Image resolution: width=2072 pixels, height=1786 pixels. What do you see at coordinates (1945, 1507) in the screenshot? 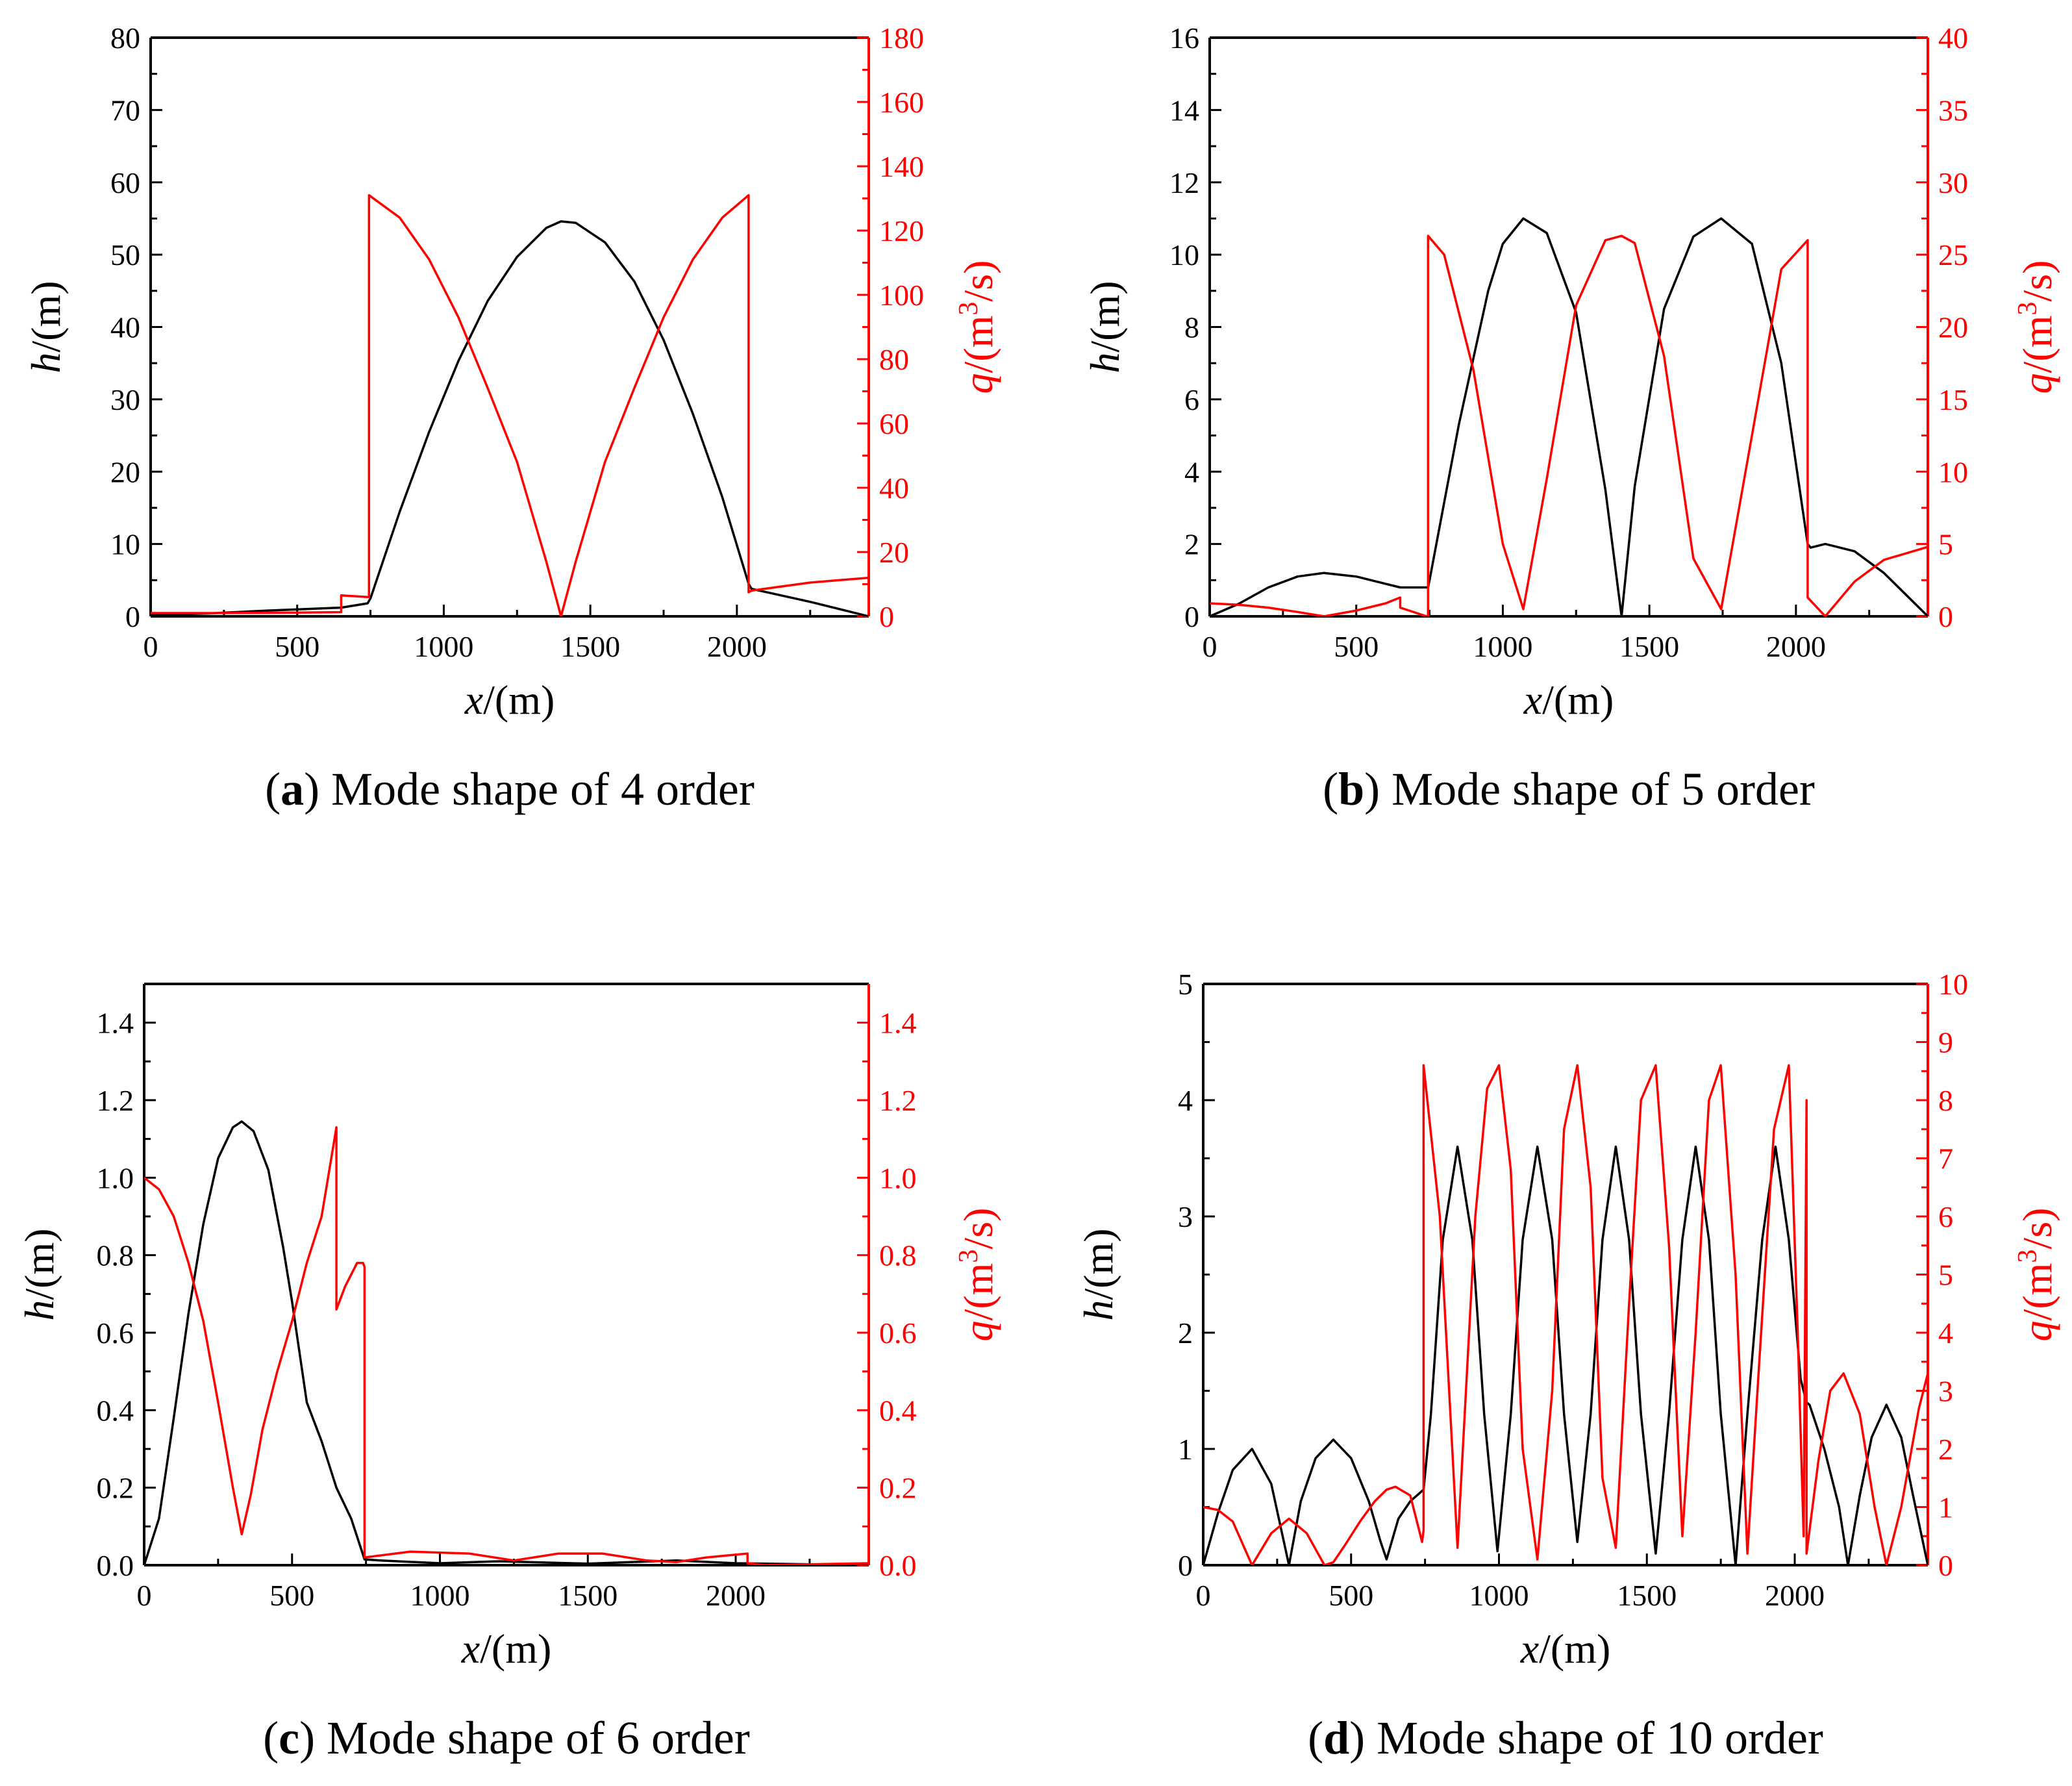
I see `right-y-tick-label: 1` at bounding box center [1945, 1507].